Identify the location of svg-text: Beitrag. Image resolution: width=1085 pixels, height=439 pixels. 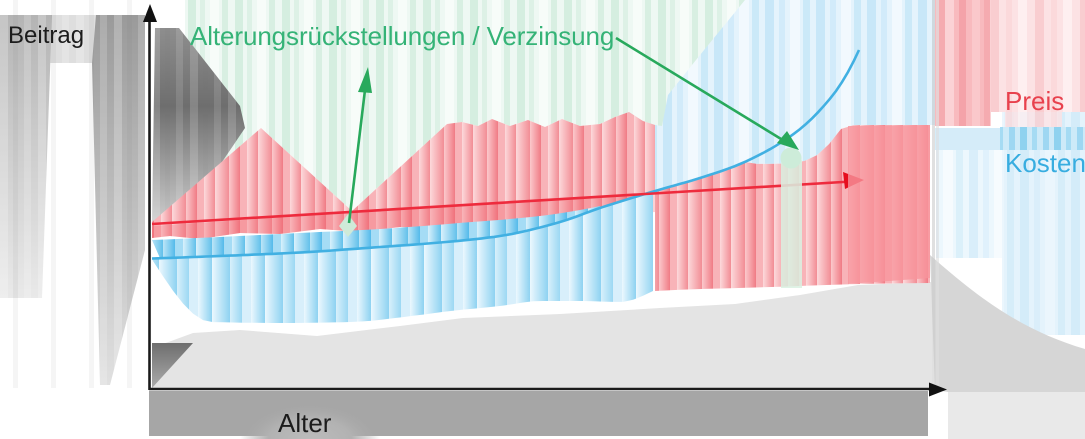
(46, 35).